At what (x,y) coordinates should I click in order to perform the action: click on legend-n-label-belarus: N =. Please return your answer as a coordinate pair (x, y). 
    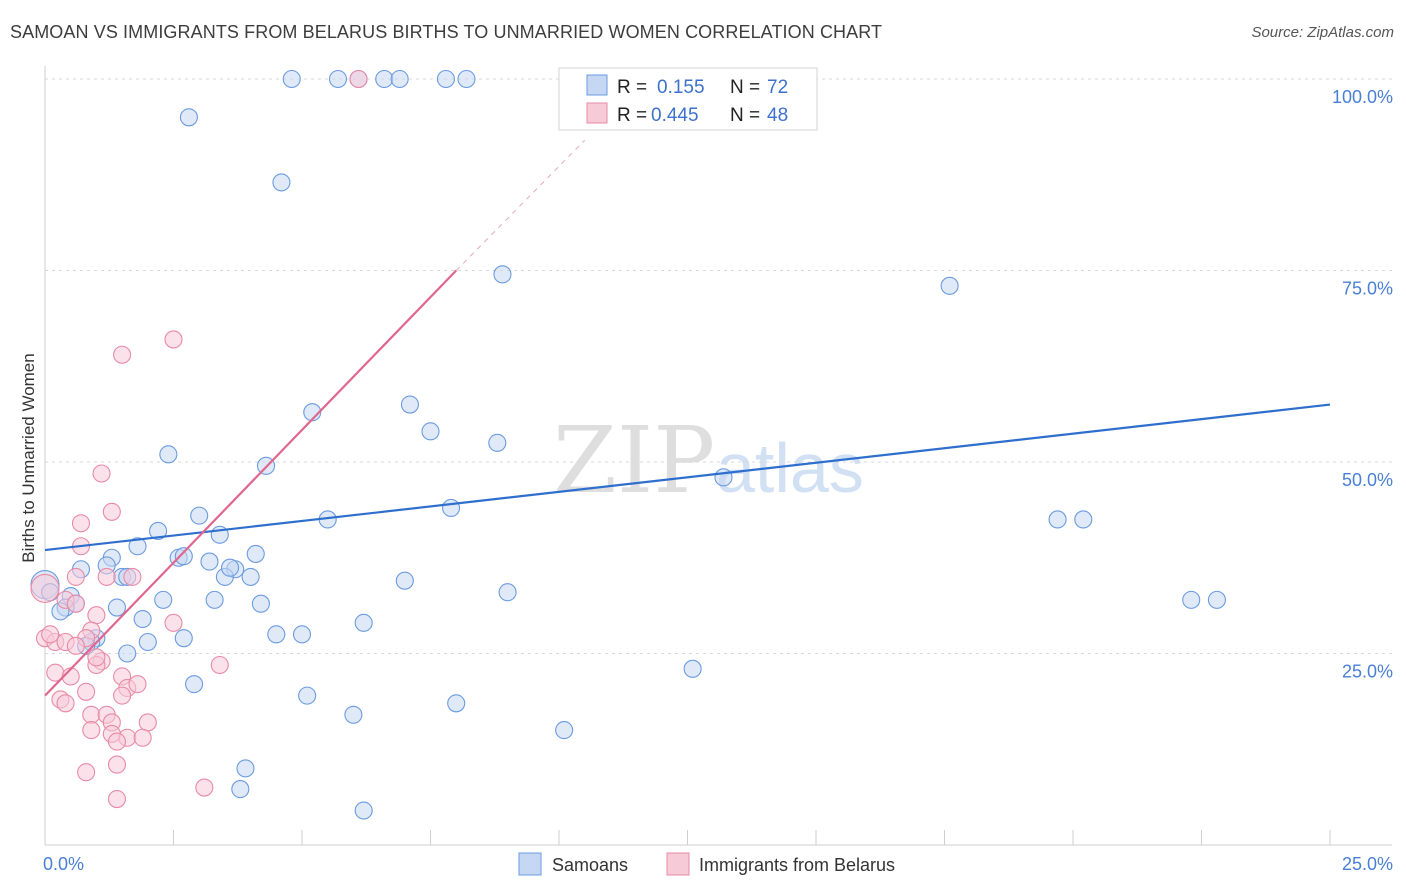
    Looking at the image, I should click on (745, 115).